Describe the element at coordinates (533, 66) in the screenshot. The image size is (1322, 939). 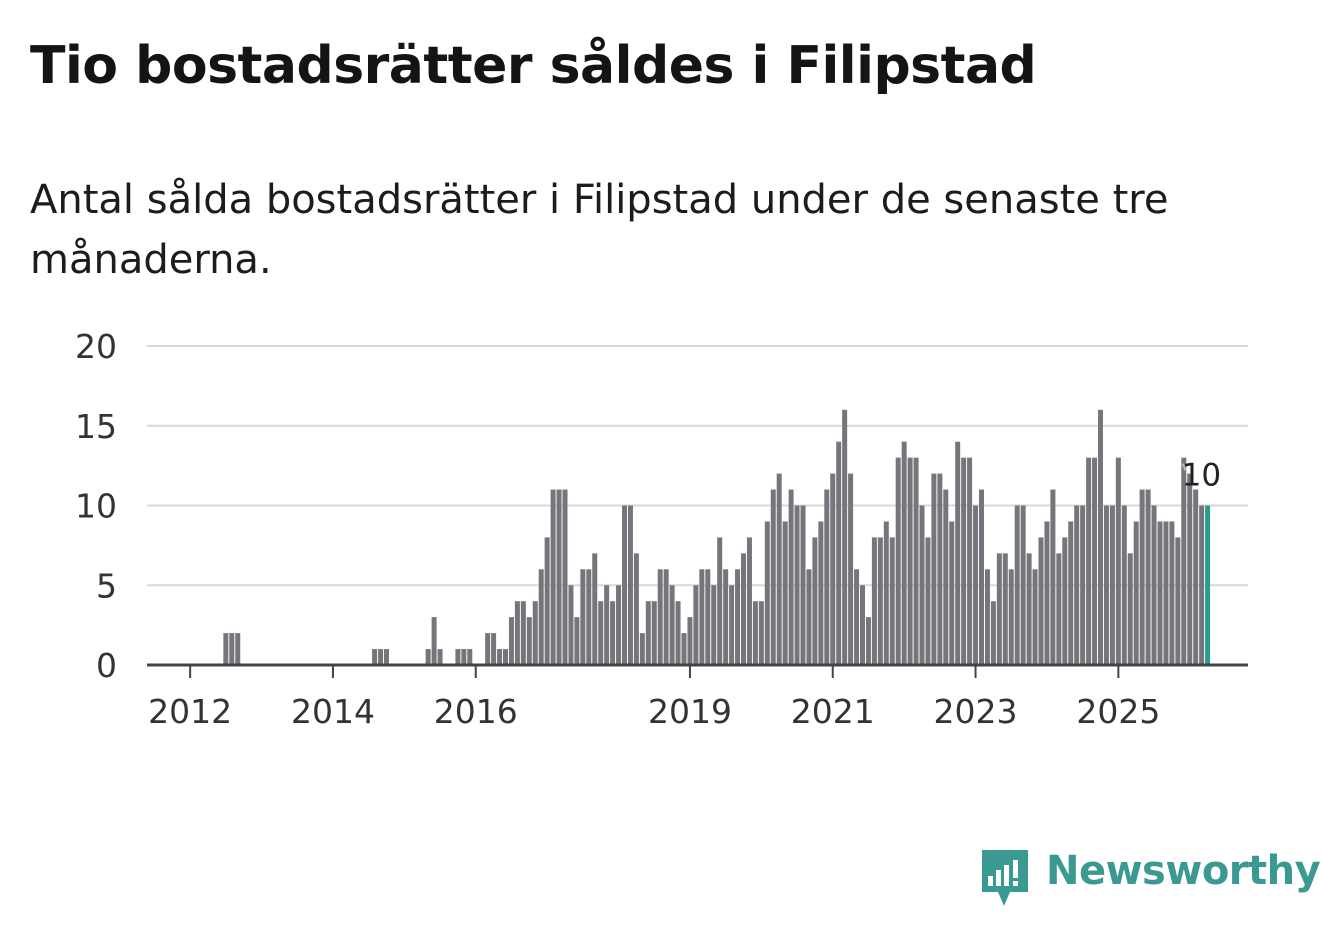
I see `chart-title: Tio bostadsrätter såldes i Filipstad` at that location.